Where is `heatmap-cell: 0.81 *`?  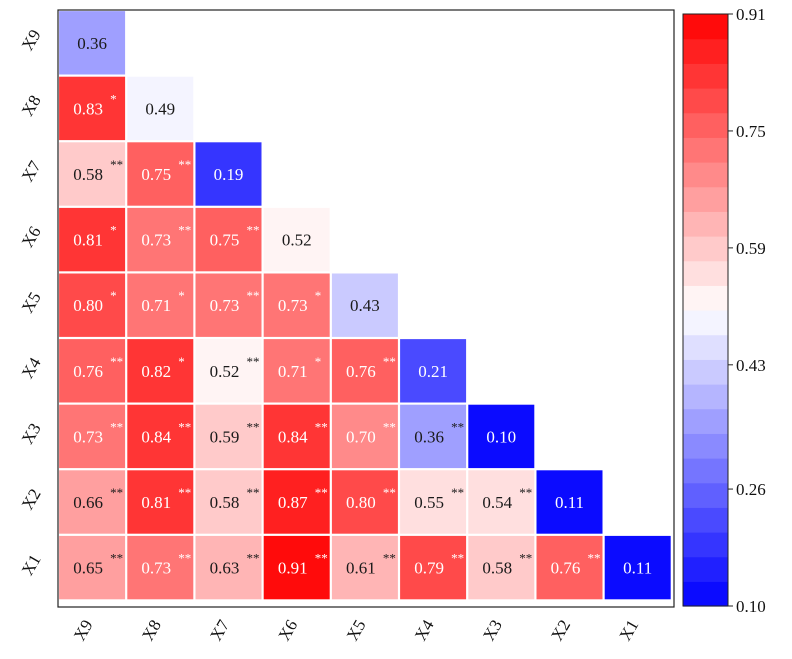
heatmap-cell: 0.81 * is located at coordinates (92, 239).